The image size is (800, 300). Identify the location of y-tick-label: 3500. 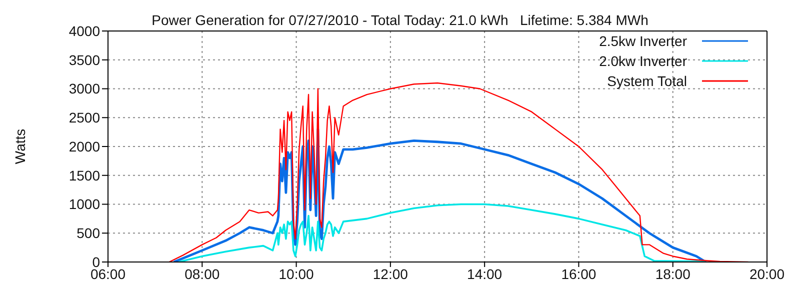
(84, 60).